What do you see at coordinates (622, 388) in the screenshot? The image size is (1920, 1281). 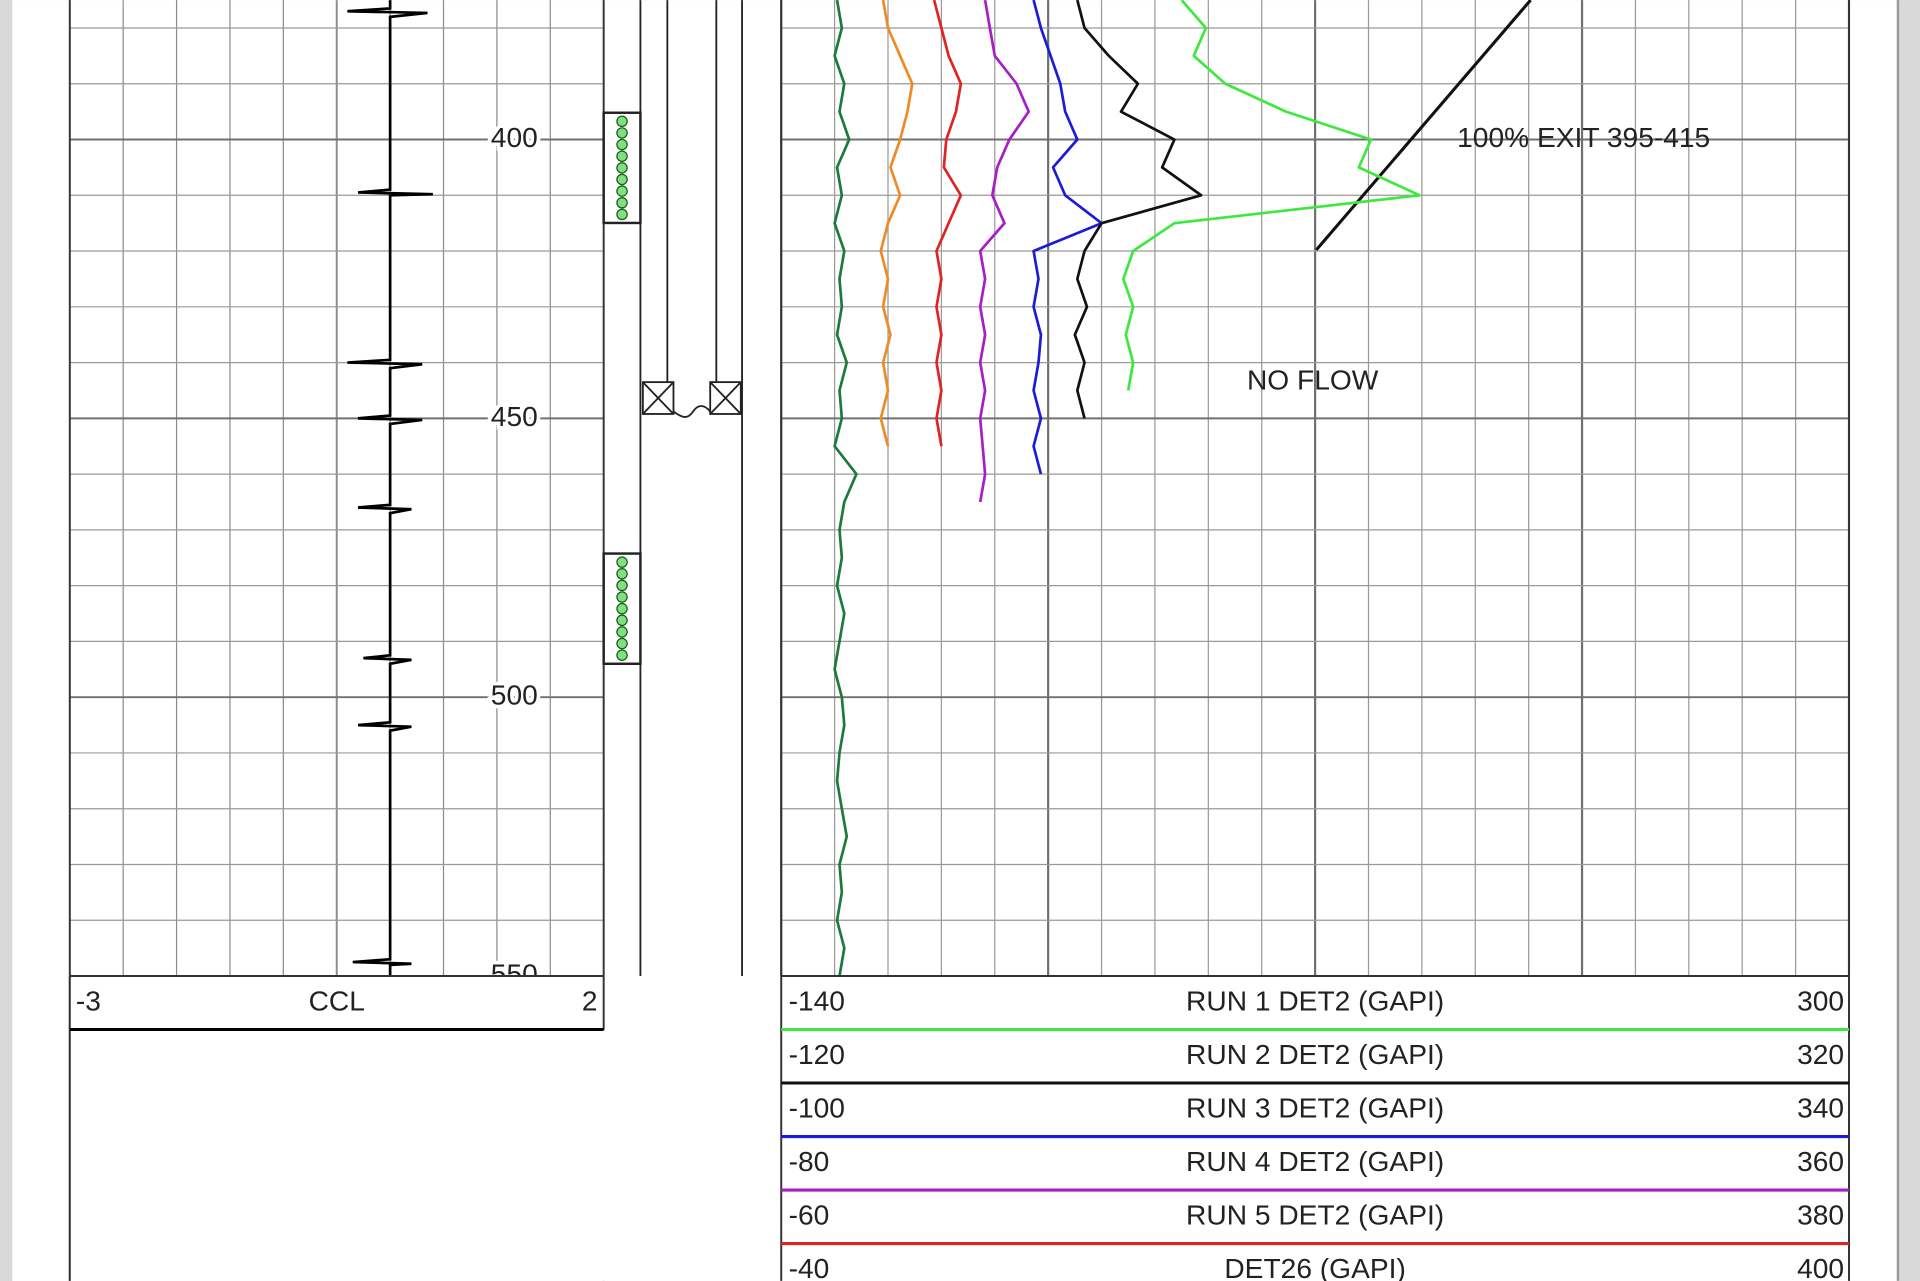 I see `perforation-shots` at bounding box center [622, 388].